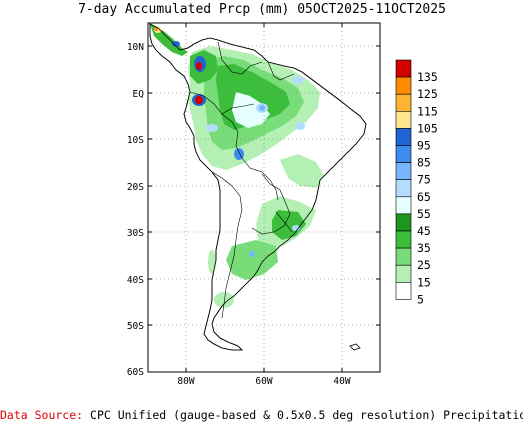 Image resolution: width=523 pixels, height=424 pixels. What do you see at coordinates (424, 163) in the screenshot?
I see `legend-label: 85` at bounding box center [424, 163].